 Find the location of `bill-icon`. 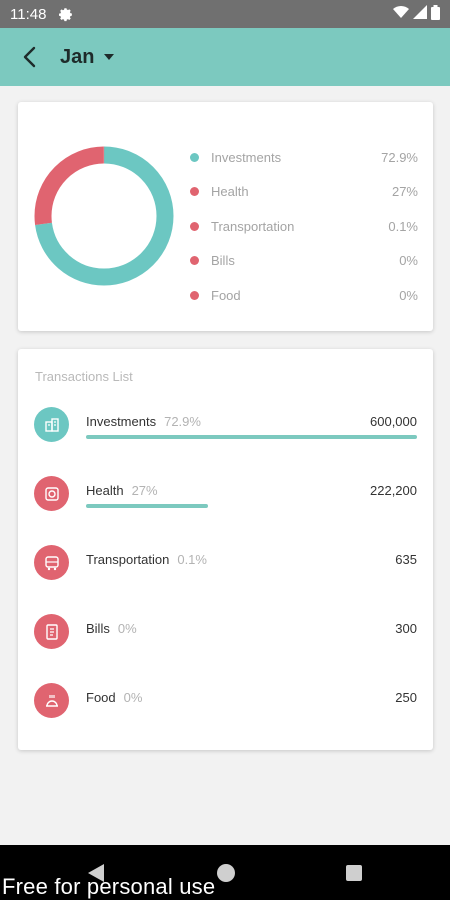

bill-icon is located at coordinates (51, 631).